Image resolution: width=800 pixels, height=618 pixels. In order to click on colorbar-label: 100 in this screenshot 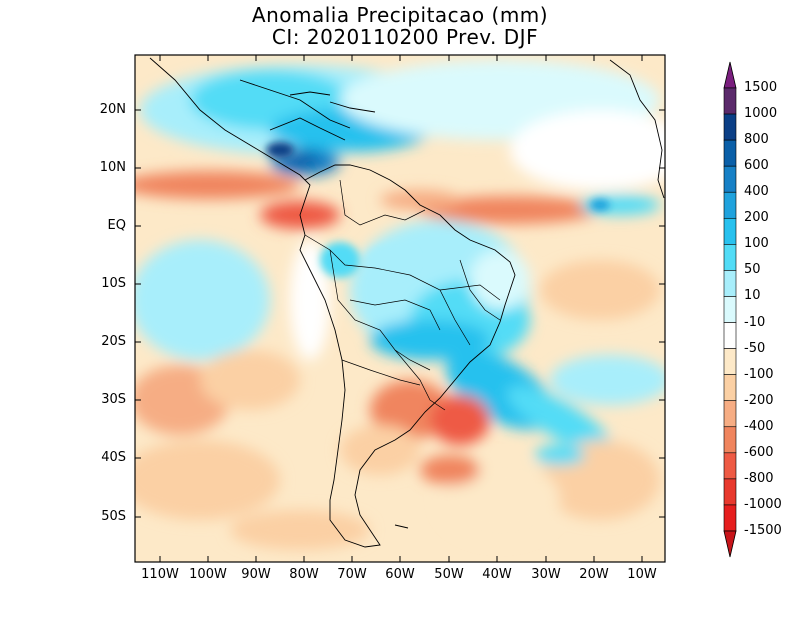, I will do `click(756, 244)`.